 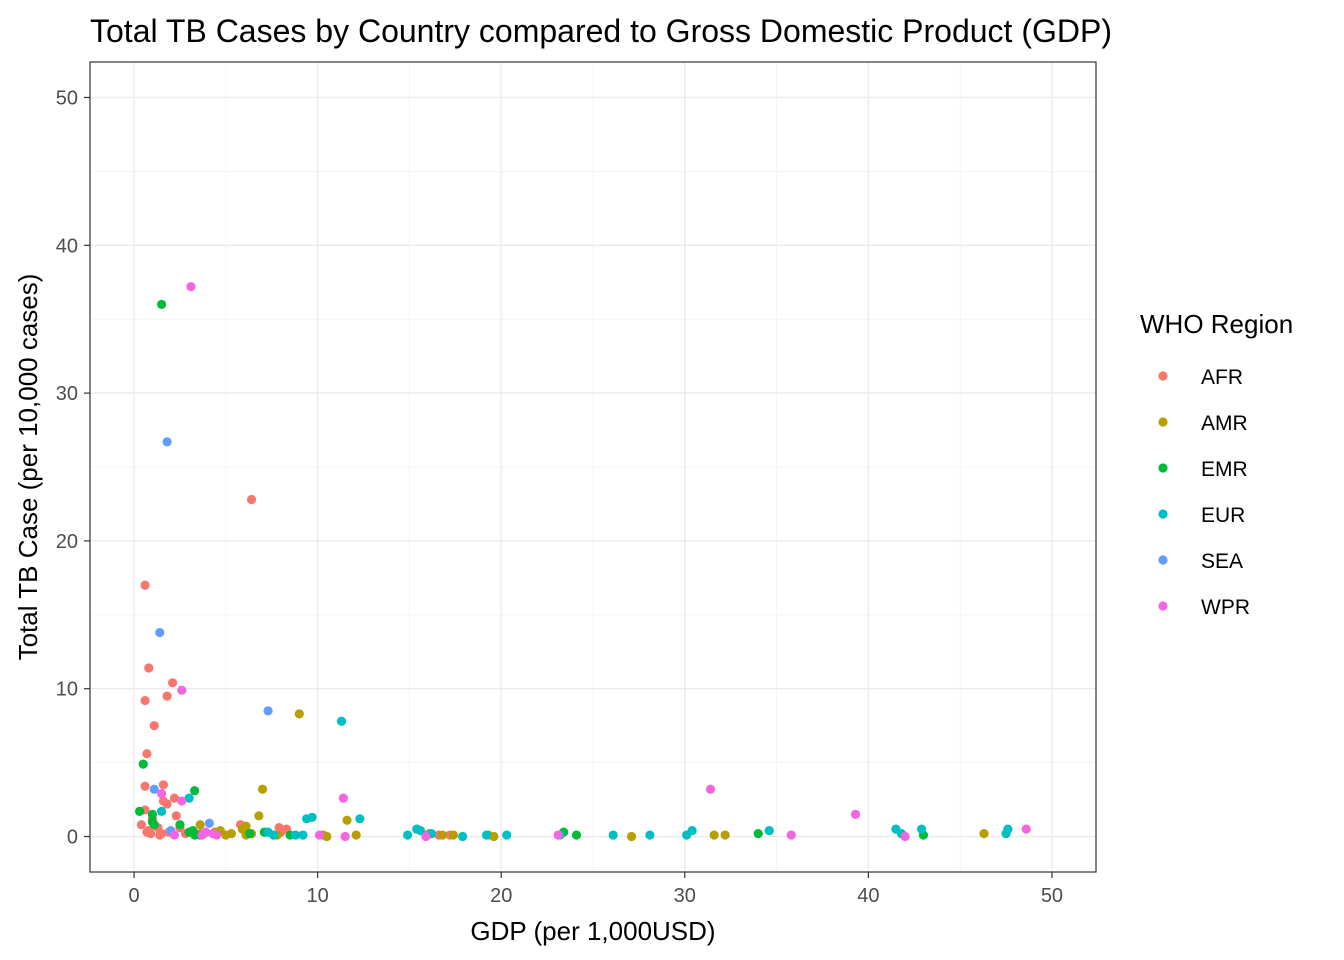 I want to click on legend-key-afr, so click(x=1163, y=376).